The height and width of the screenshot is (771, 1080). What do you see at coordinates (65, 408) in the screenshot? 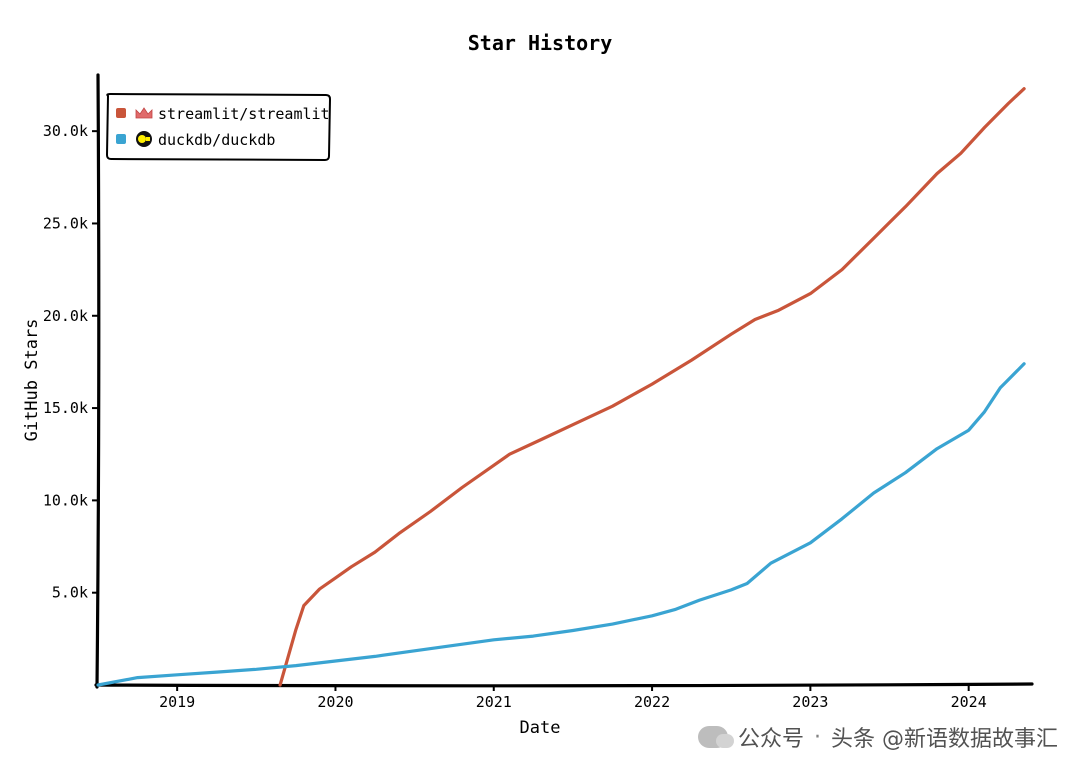
I see `y-tick-label: 15.0k` at bounding box center [65, 408].